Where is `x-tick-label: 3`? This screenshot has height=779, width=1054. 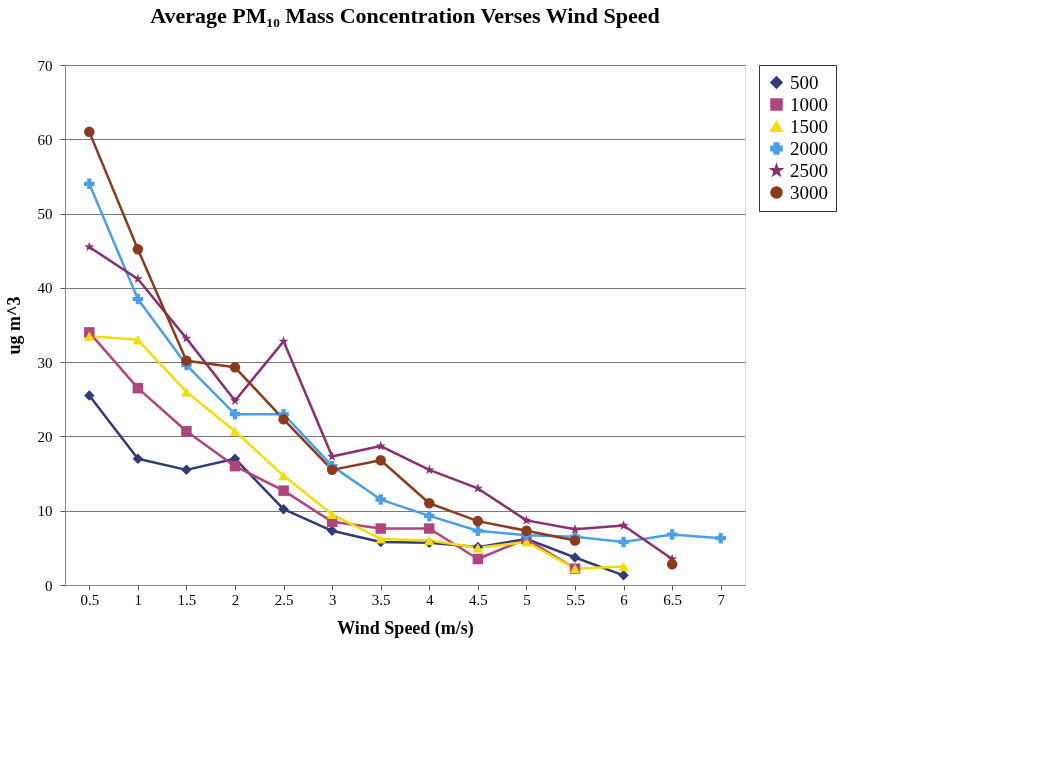 x-tick-label: 3 is located at coordinates (332, 599).